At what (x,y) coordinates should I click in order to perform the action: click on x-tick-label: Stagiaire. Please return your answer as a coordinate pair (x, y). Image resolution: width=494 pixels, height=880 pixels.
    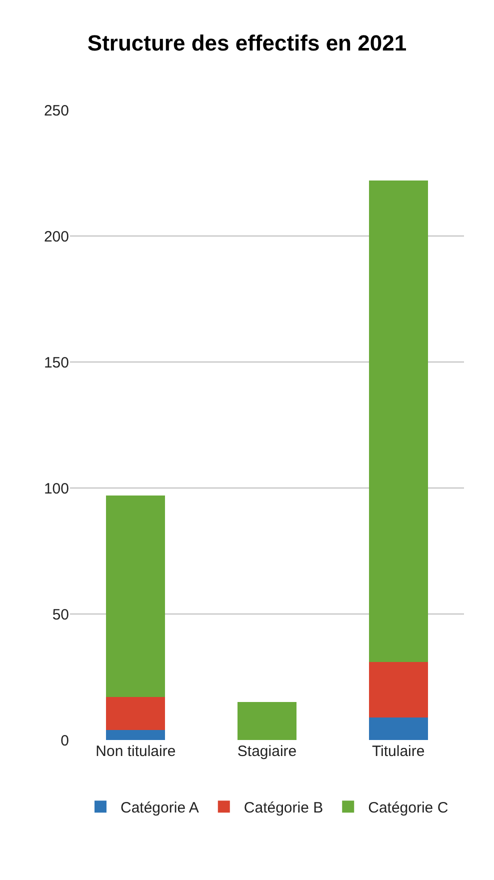
    Looking at the image, I should click on (267, 751).